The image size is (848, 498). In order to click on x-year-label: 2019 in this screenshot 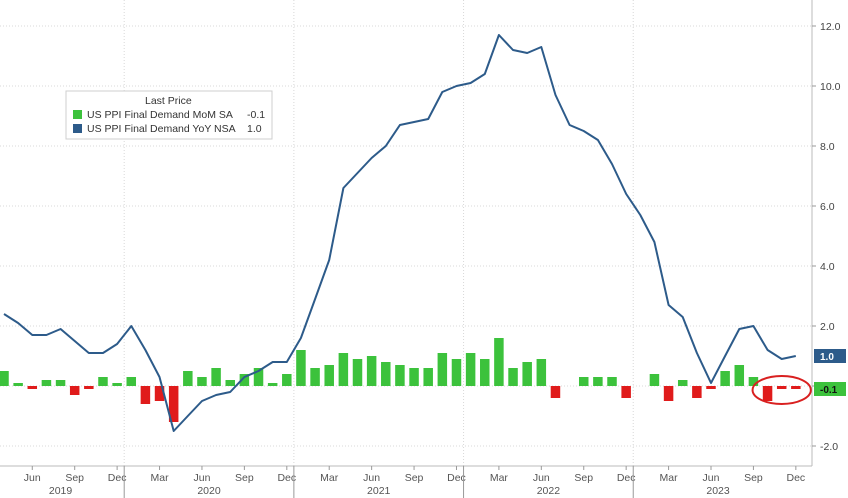, I will do `click(61, 491)`.